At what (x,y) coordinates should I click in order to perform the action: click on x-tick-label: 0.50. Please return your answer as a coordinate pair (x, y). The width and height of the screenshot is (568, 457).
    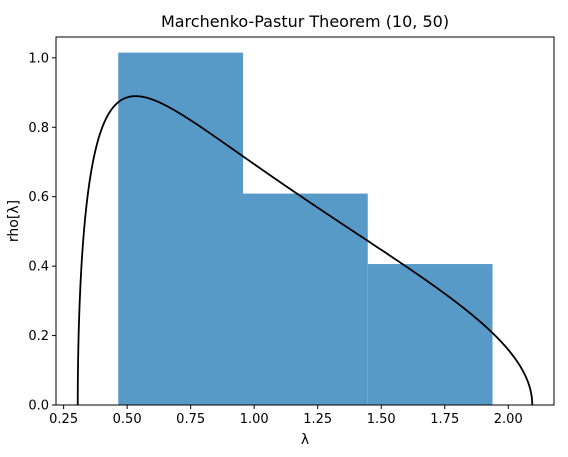
    Looking at the image, I should click on (127, 419).